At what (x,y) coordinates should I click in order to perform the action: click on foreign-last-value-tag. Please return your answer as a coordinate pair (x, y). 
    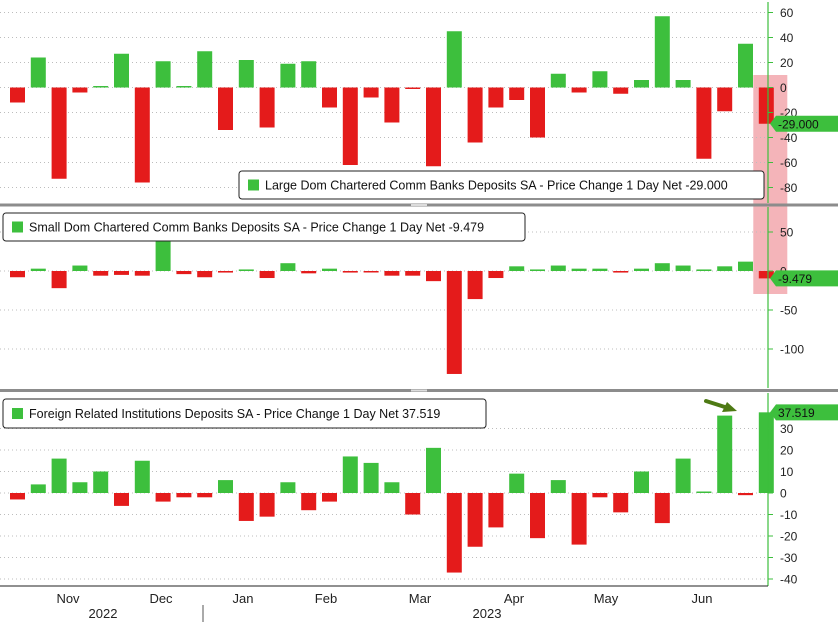
    Looking at the image, I should click on (804, 412).